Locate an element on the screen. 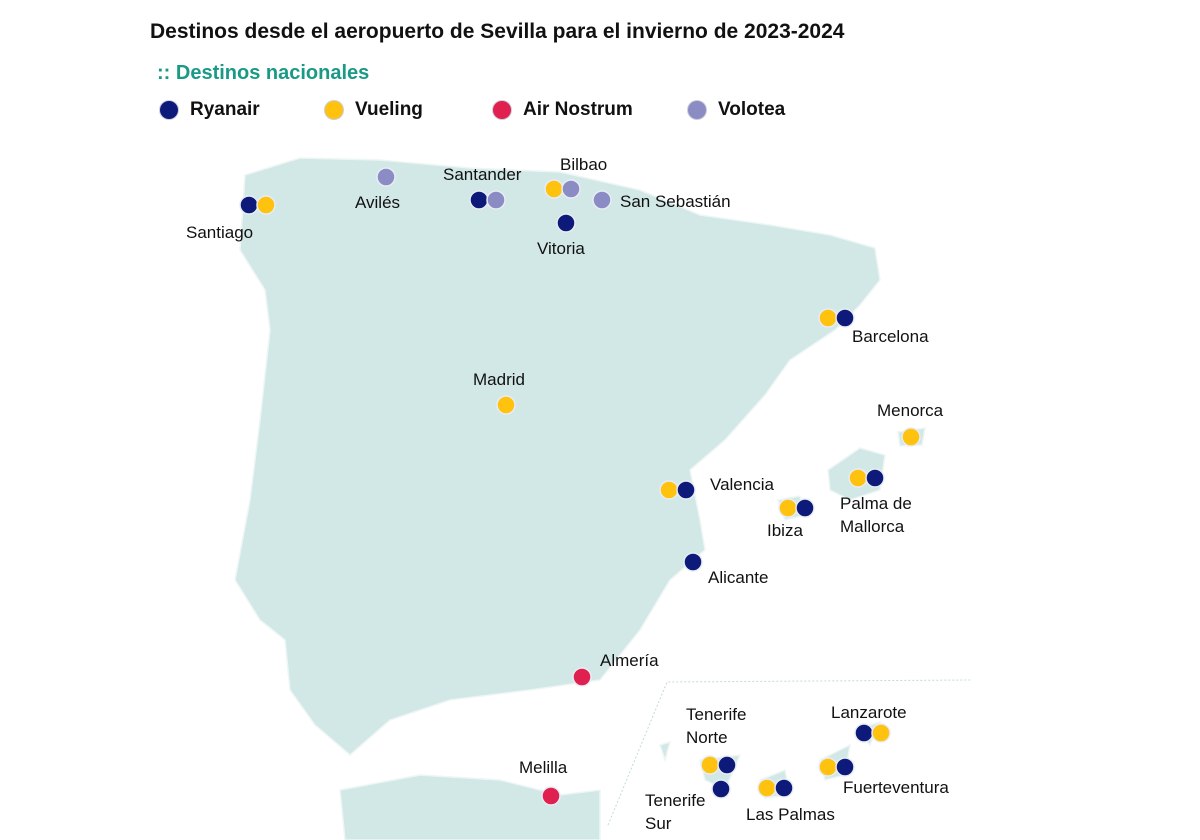 The width and height of the screenshot is (1200, 840). destination-tenerife: Tenerife Norte is located at coordinates (716, 740).